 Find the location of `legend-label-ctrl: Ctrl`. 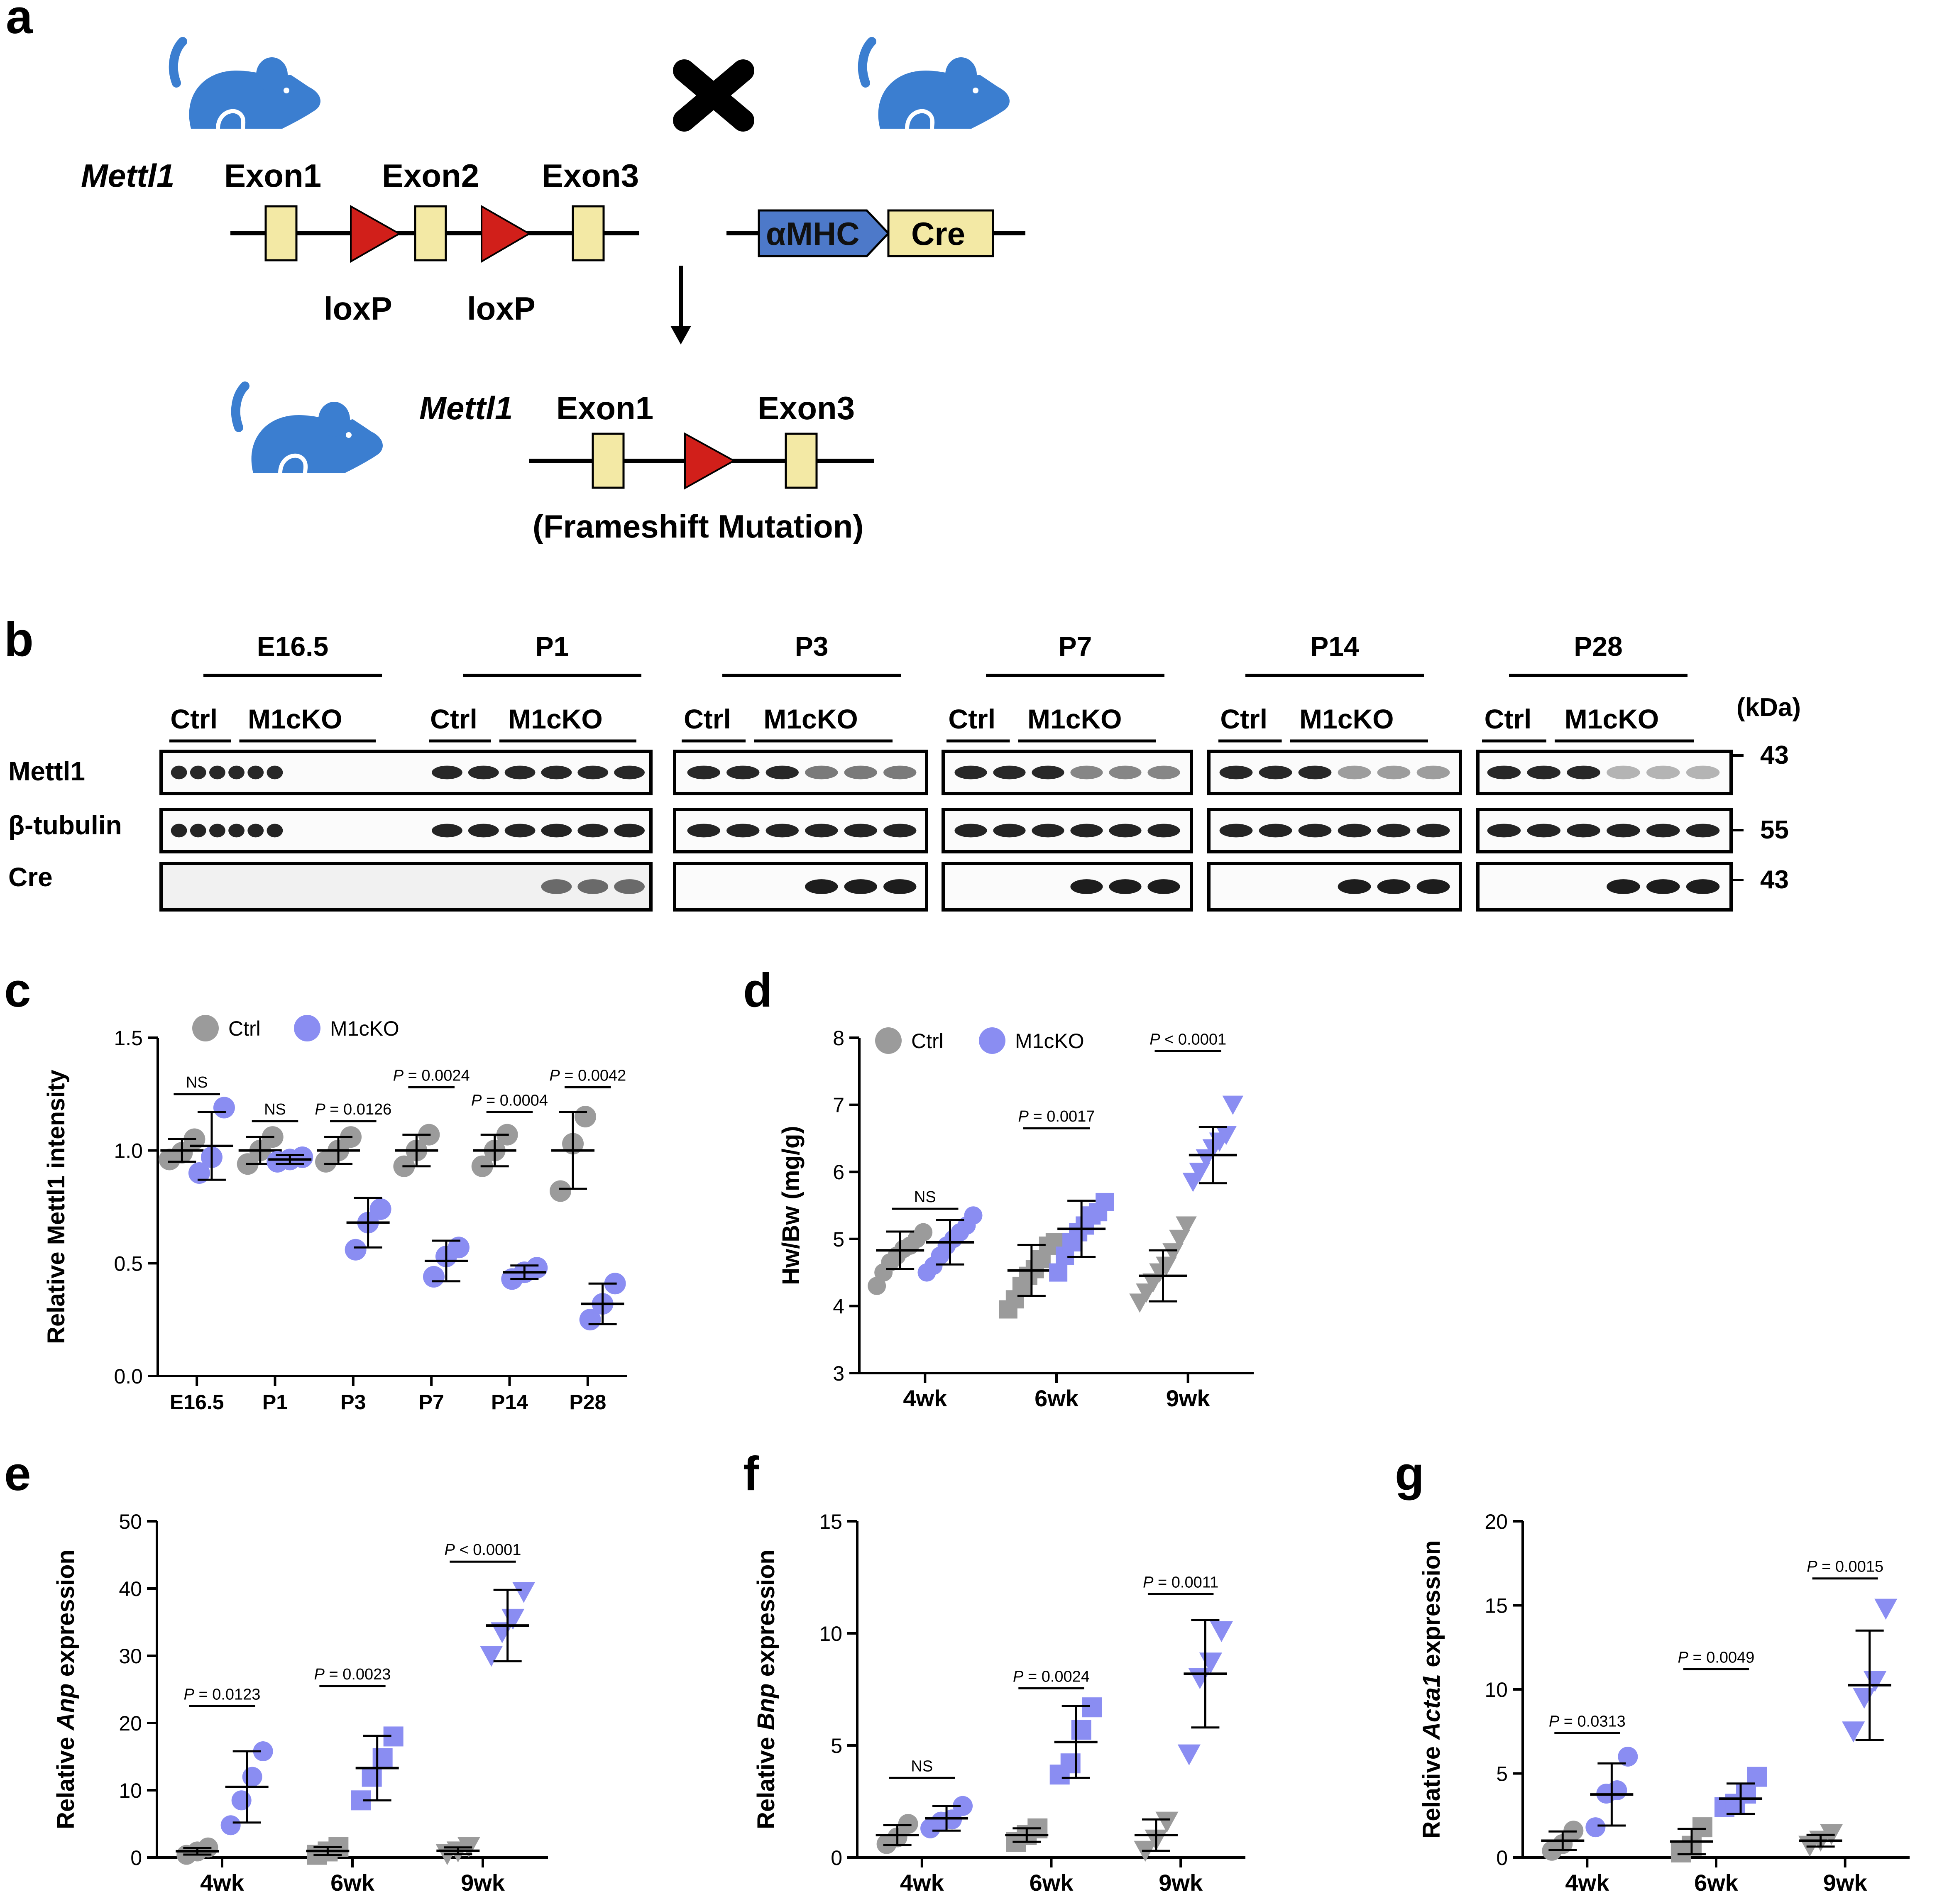

legend-label-ctrl: Ctrl is located at coordinates (927, 1041).